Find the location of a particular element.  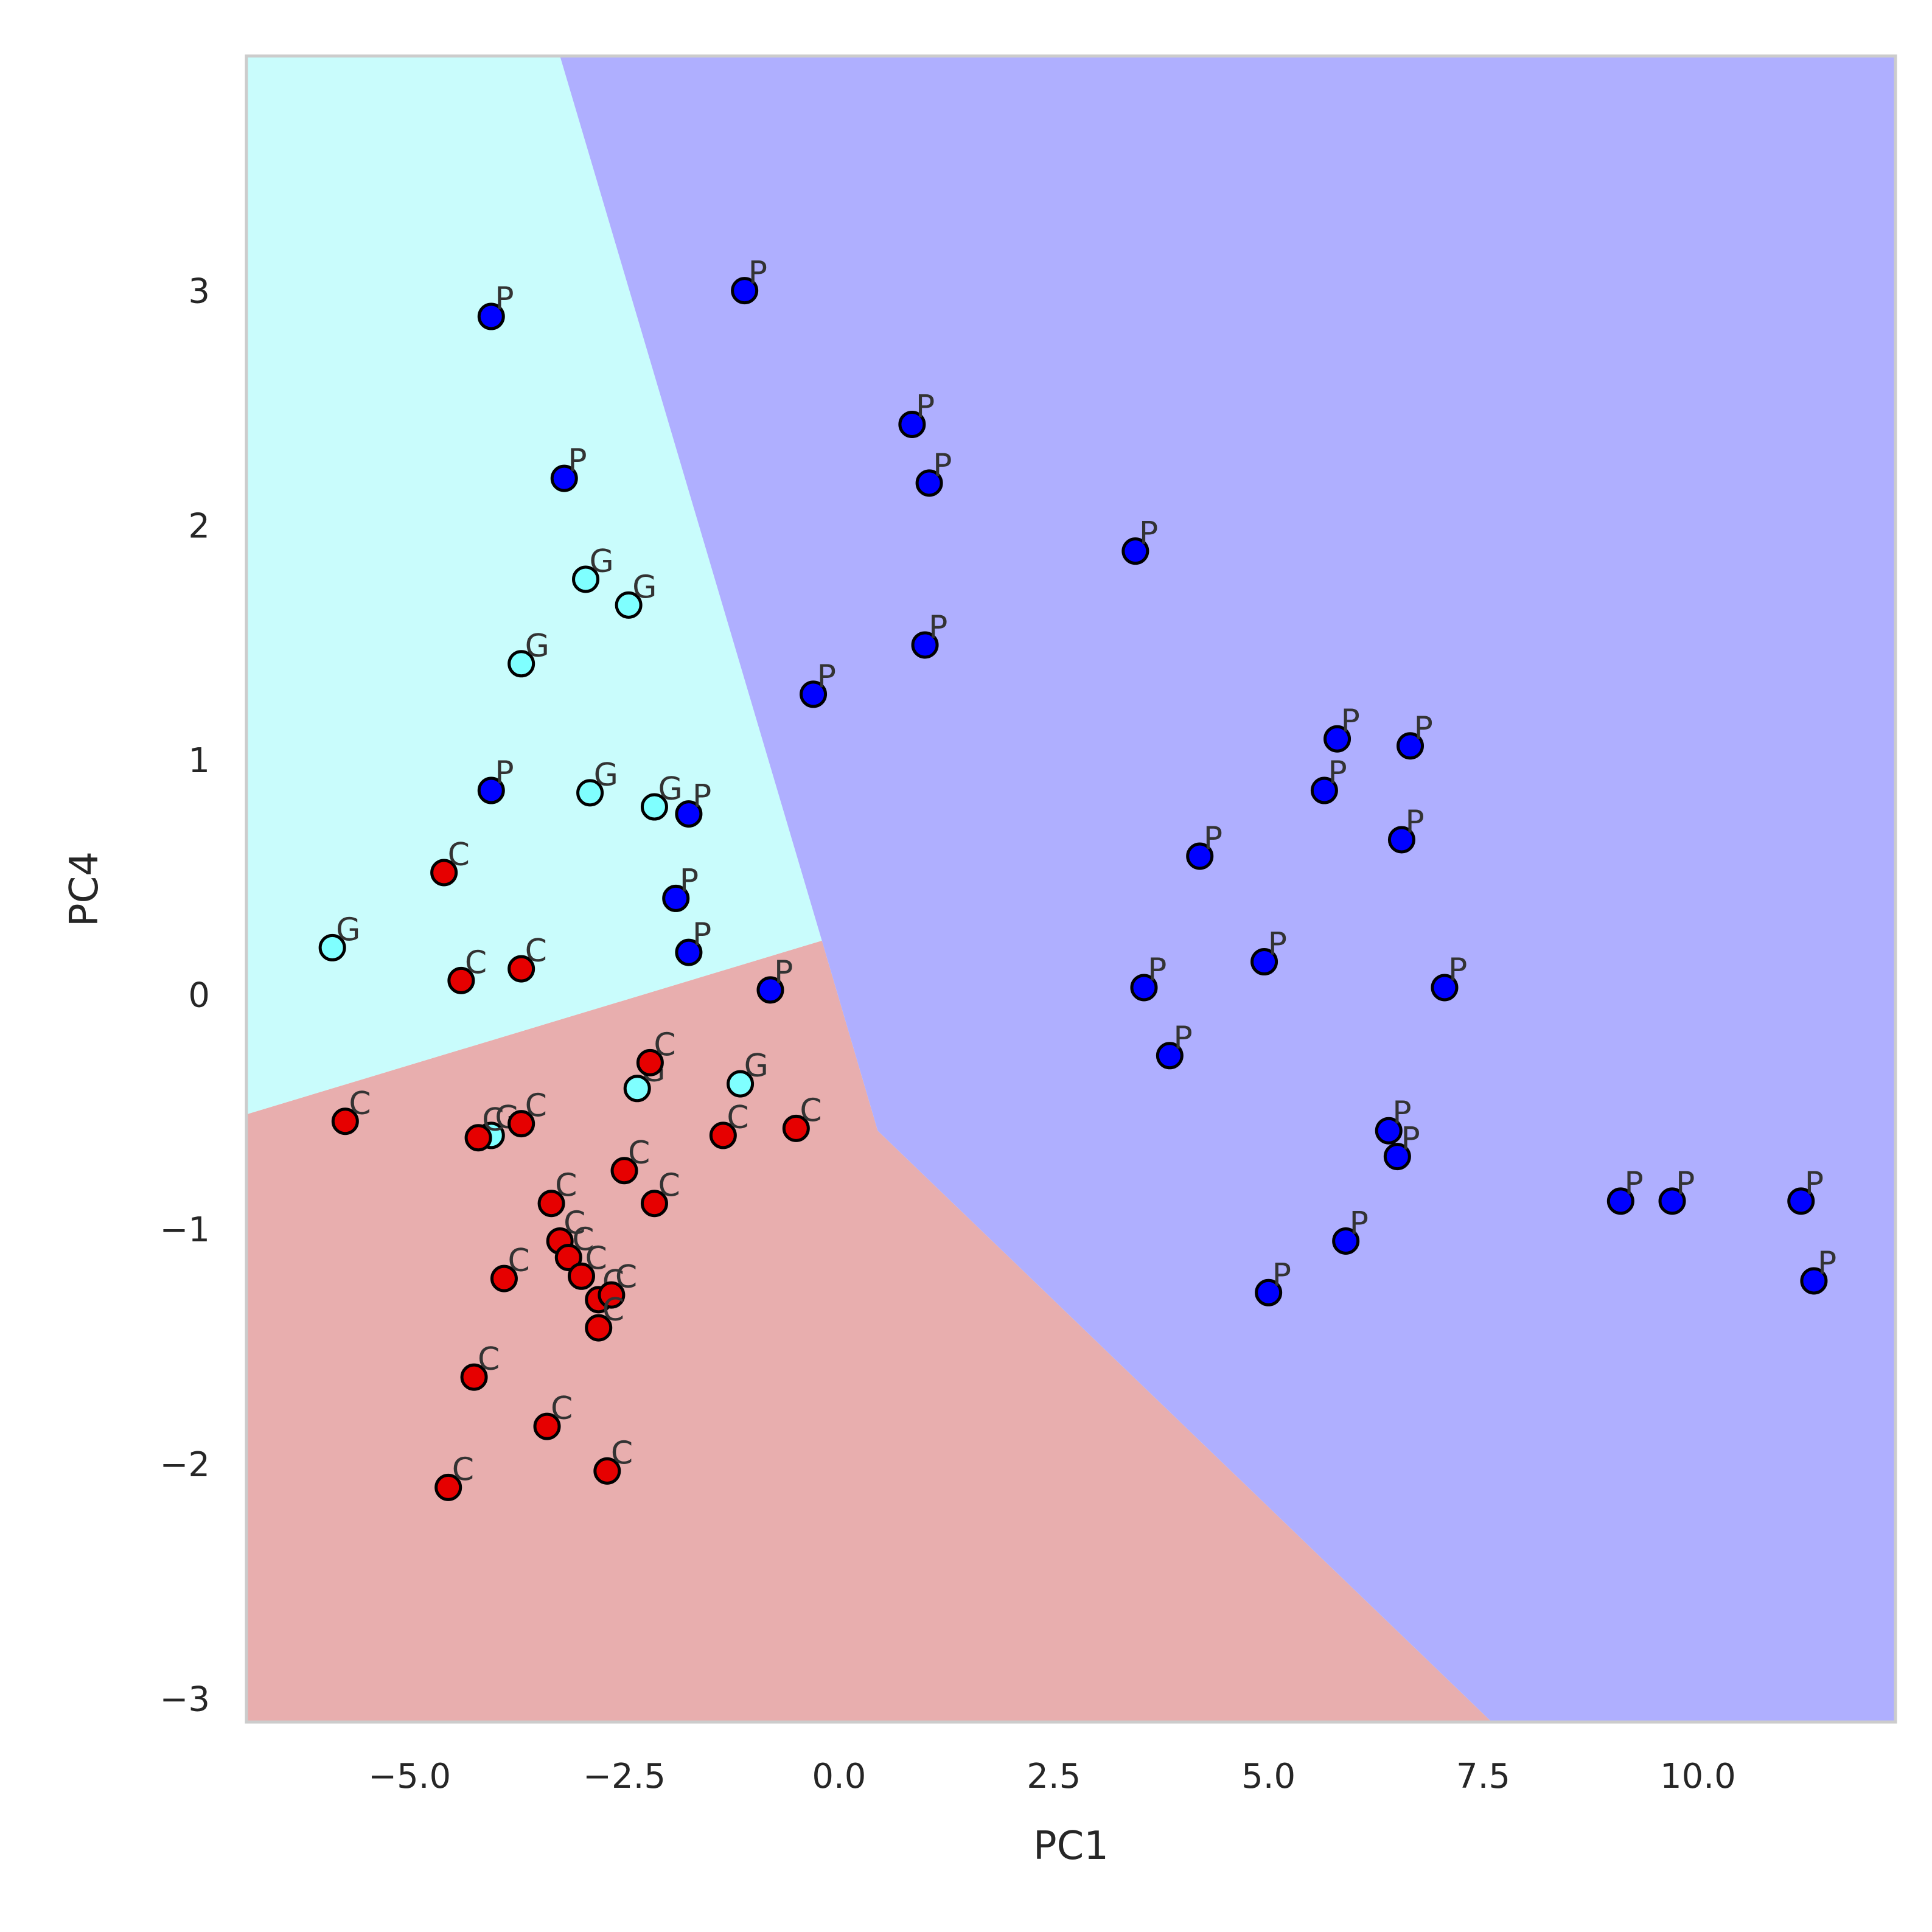

y-tick-label: 0 is located at coordinates (199, 996).